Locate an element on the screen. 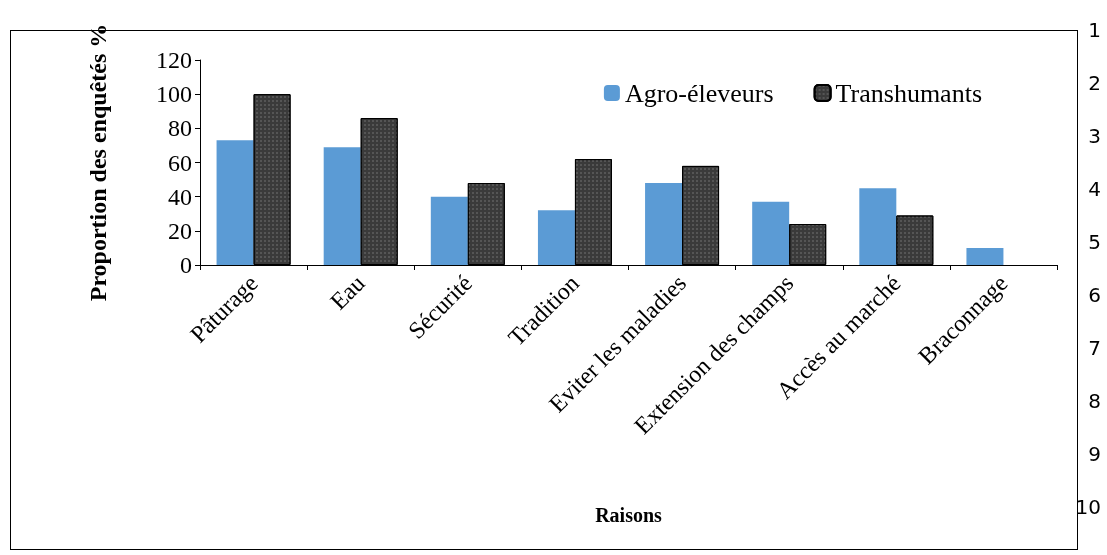  text: 9 is located at coordinates (1095, 454).